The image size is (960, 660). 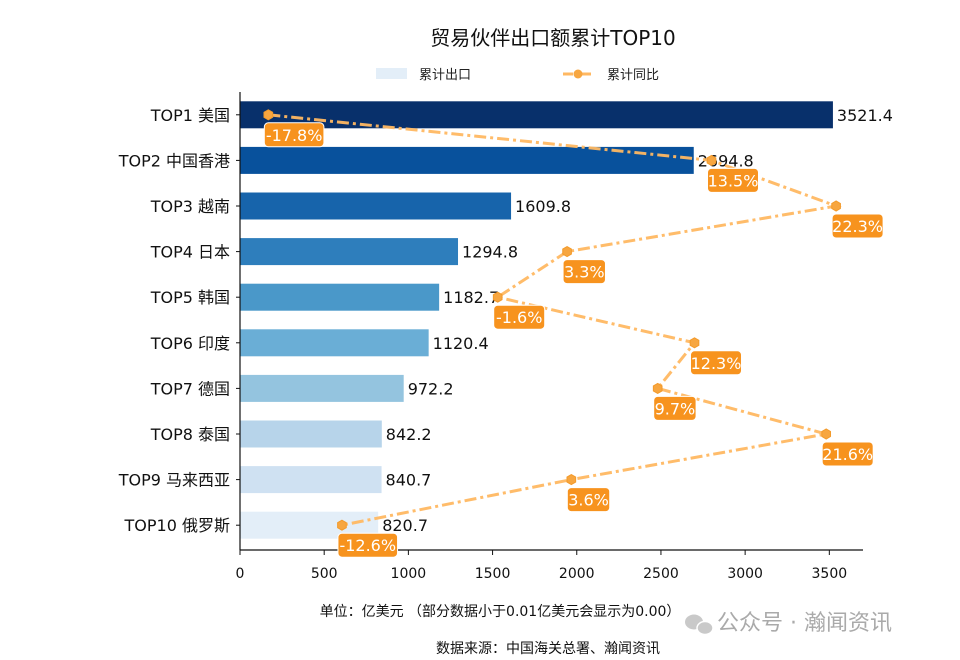 I want to click on legend-bar-swatch, so click(x=391, y=73).